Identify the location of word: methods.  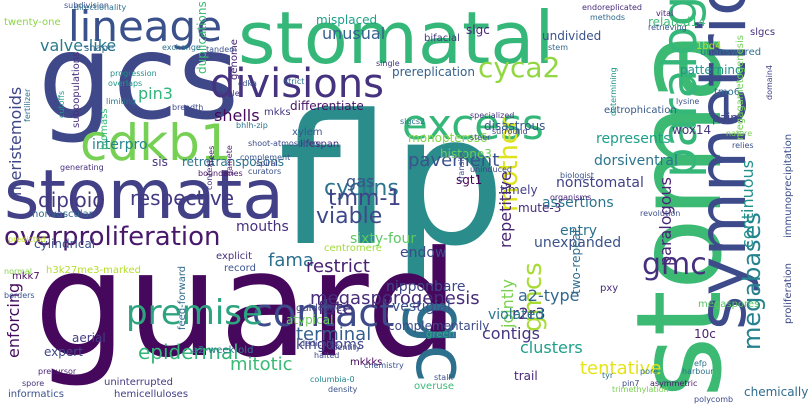
(608, 17).